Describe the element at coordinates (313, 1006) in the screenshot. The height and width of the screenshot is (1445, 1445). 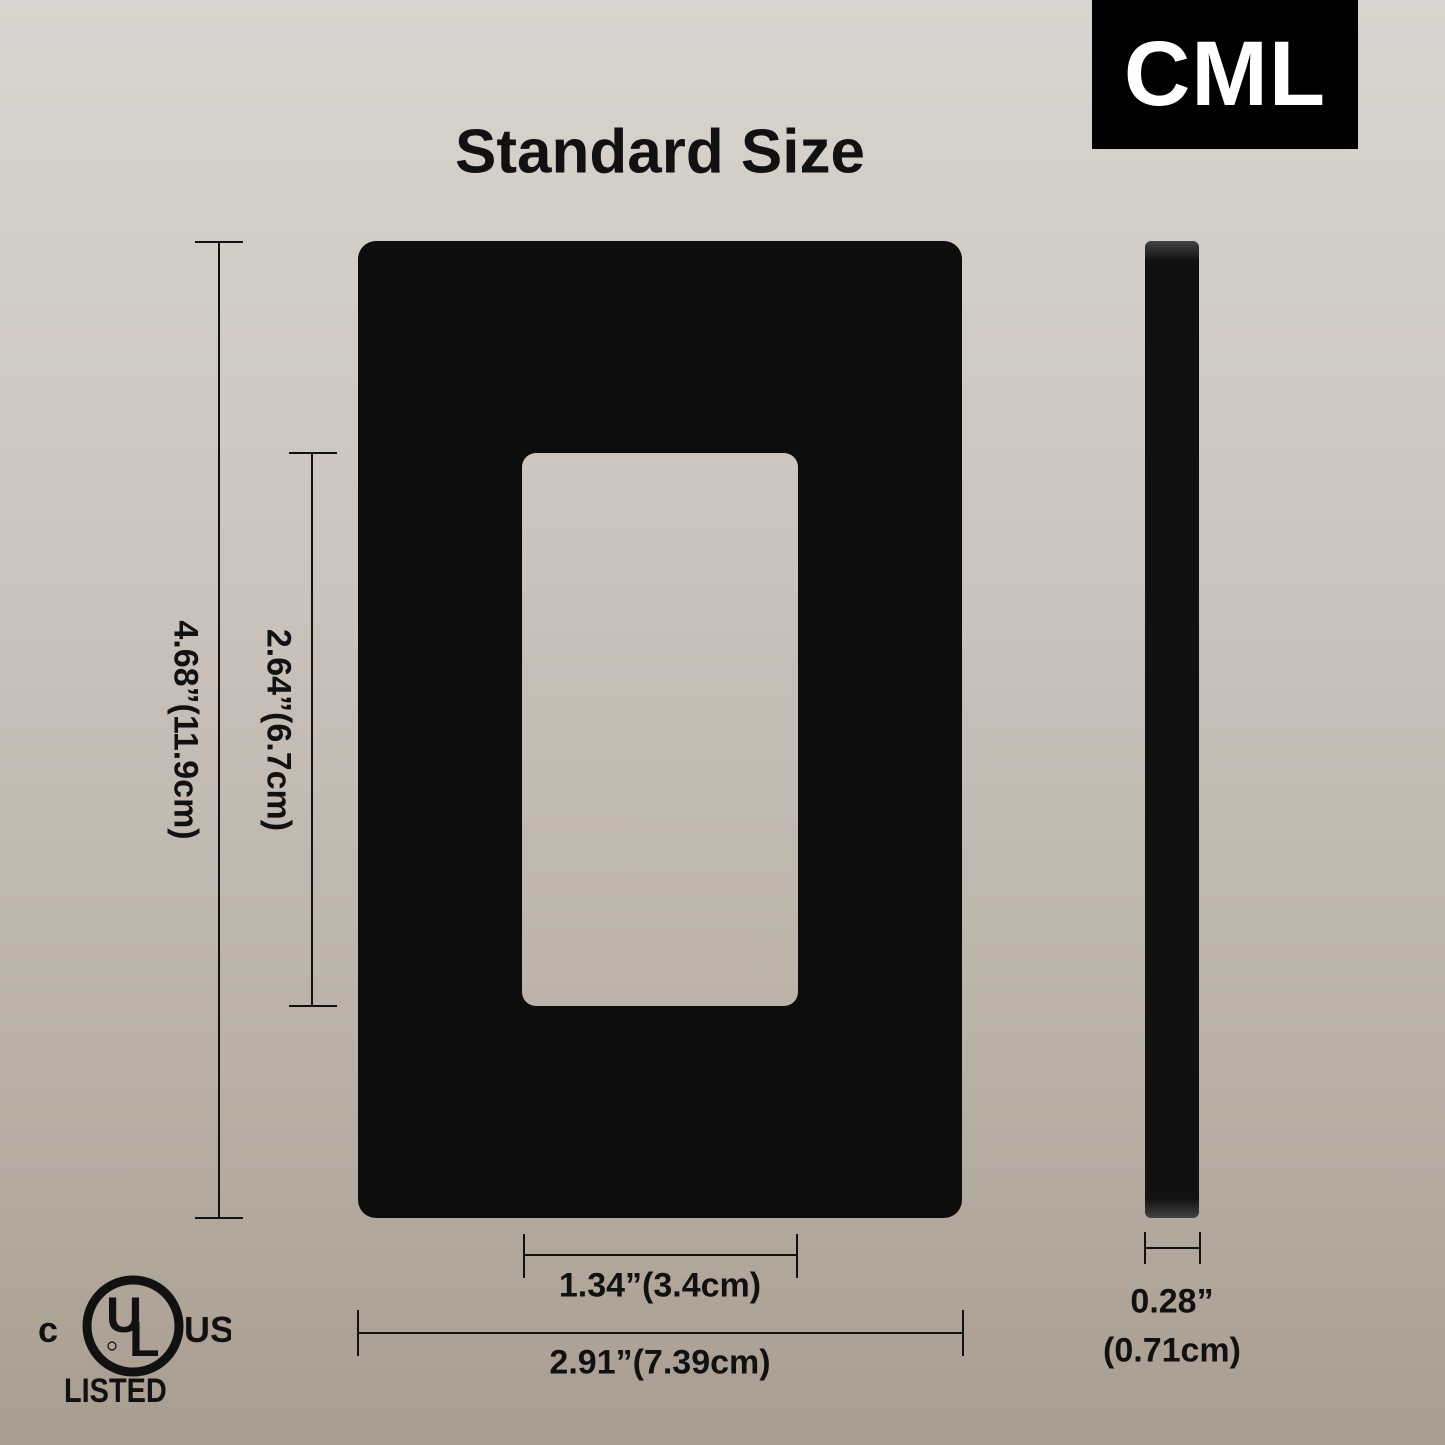
I see `opening-height-tick-bottom` at that location.